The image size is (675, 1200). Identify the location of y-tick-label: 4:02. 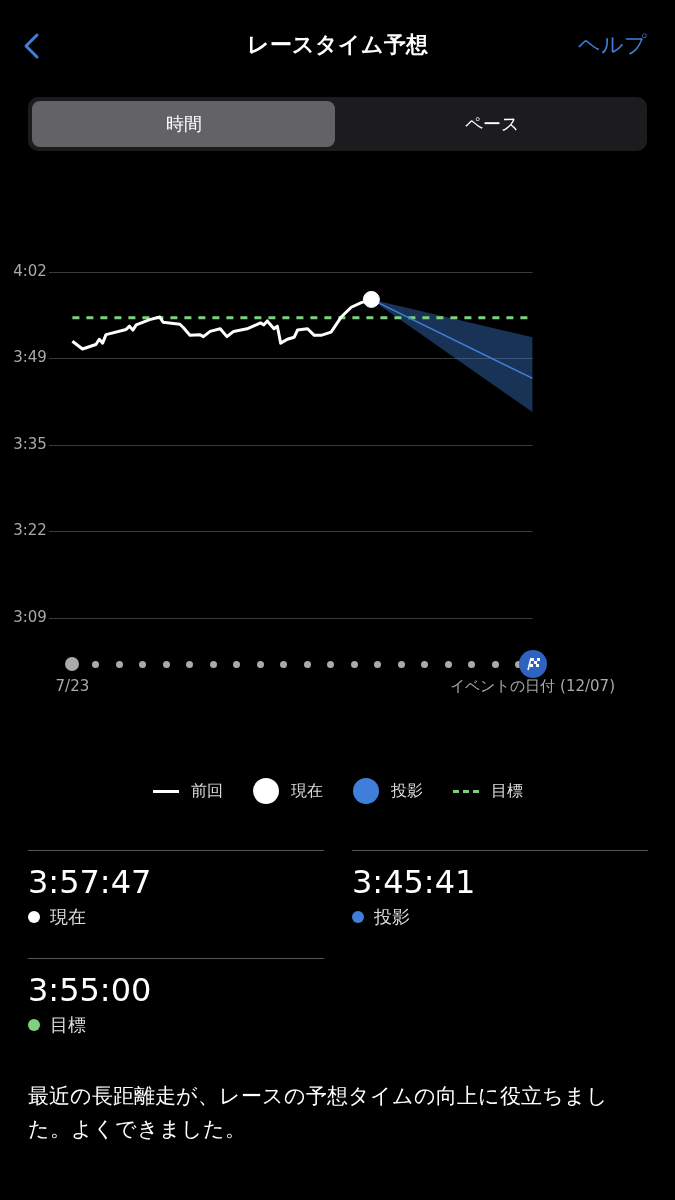
(30, 270).